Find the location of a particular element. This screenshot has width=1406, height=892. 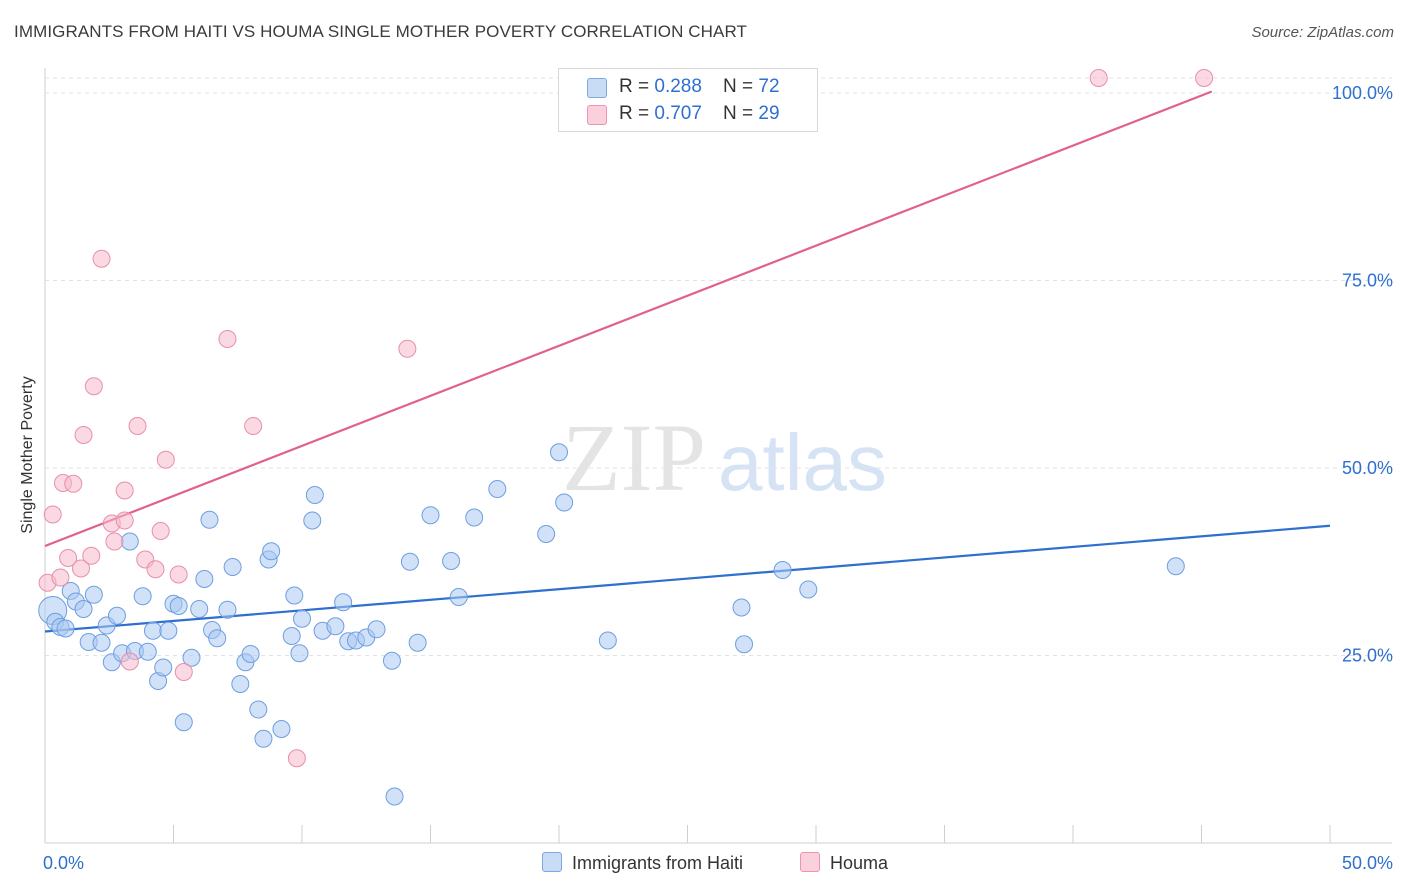

bottom-legend-swatch-haiti is located at coordinates (552, 862).